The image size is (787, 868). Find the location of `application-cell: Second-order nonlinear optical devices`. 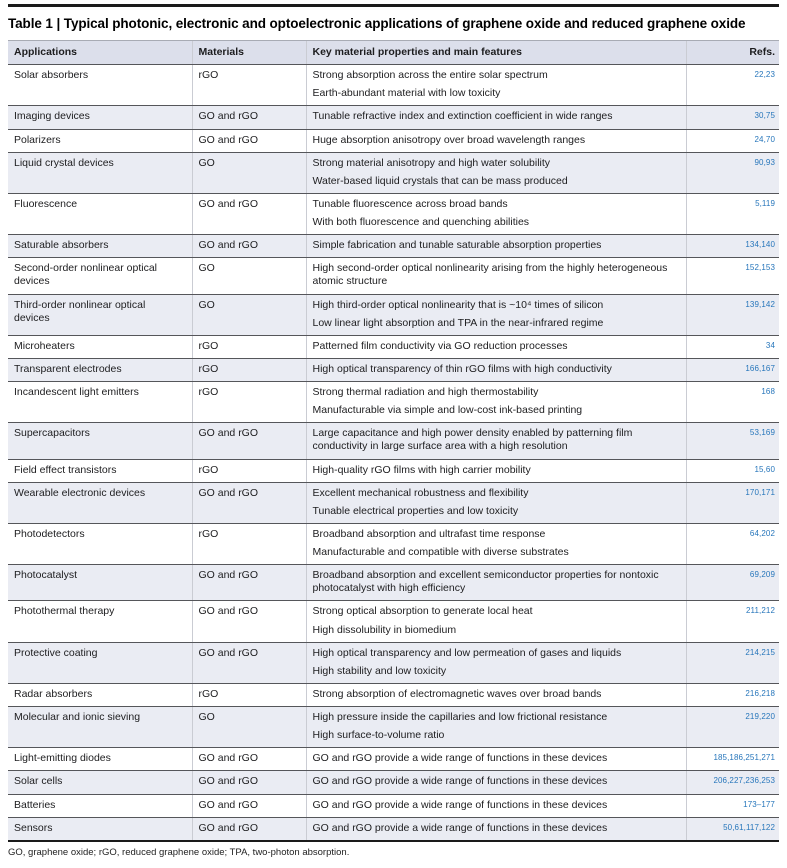

application-cell: Second-order nonlinear optical devices is located at coordinates (100, 276).